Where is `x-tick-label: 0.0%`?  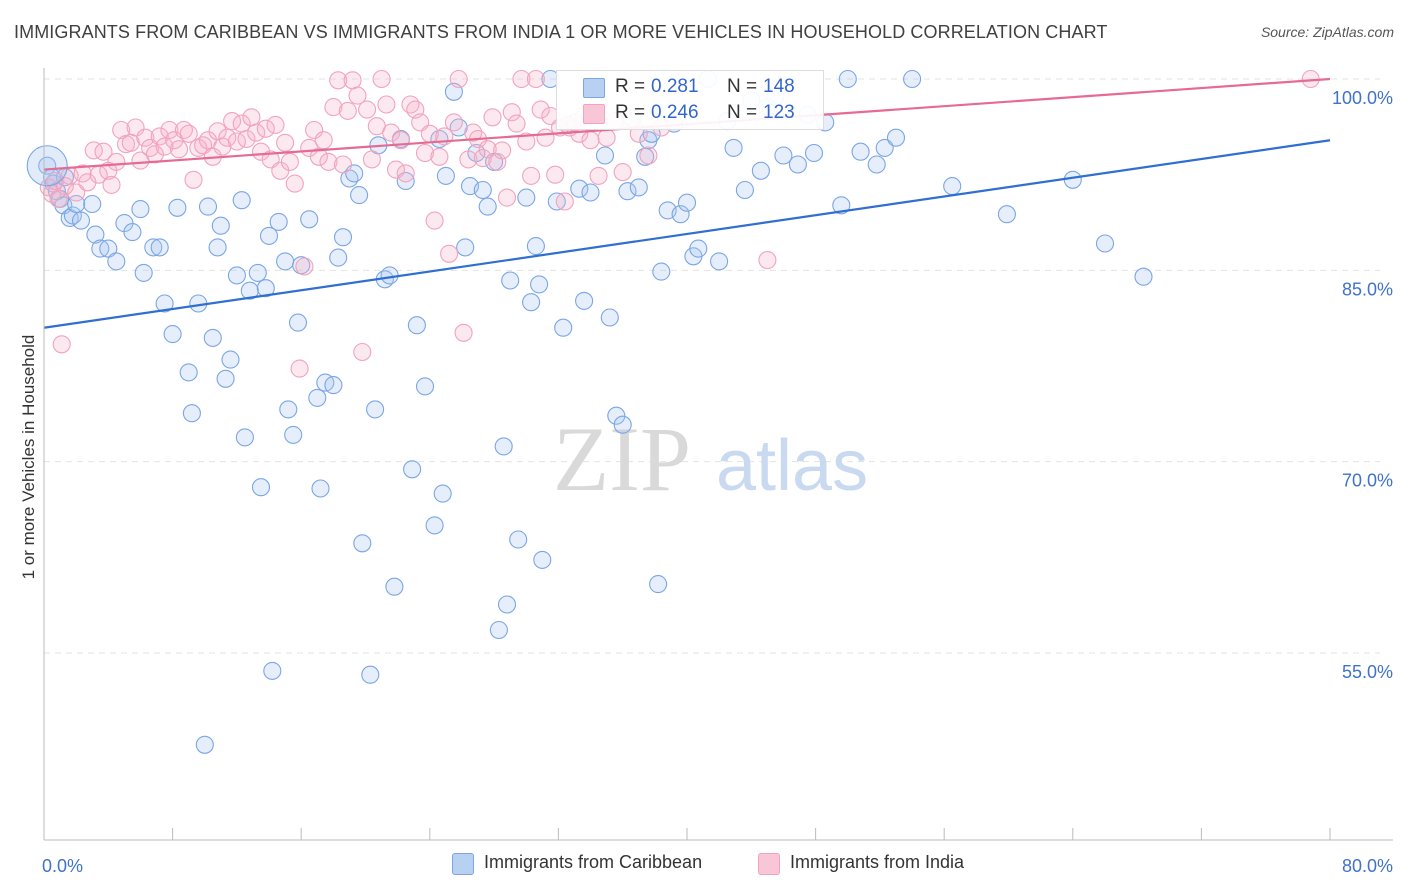 x-tick-label: 0.0% is located at coordinates (62, 866).